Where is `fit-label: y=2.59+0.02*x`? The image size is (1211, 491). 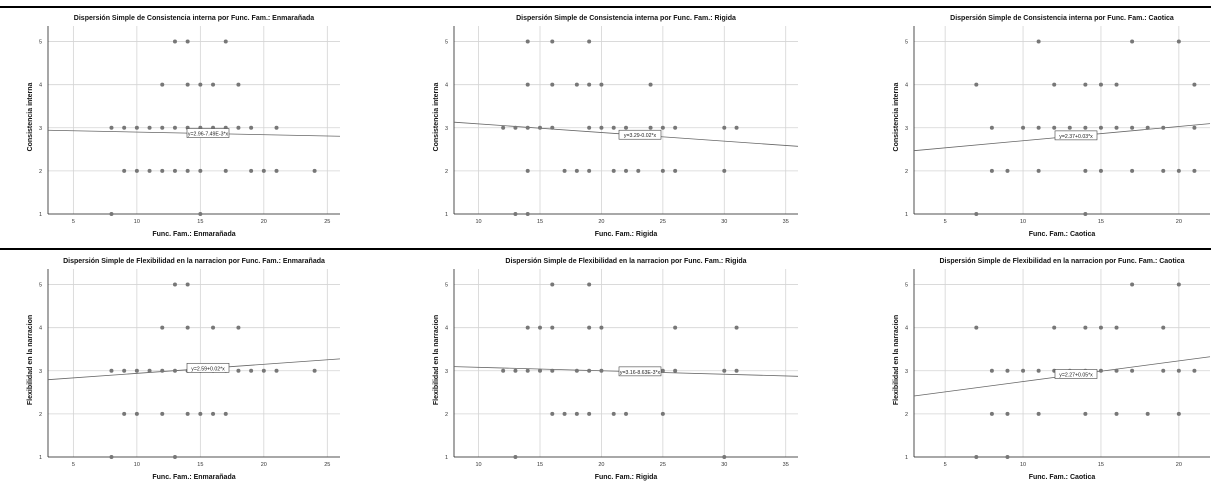 fit-label: y=2.59+0.02*x is located at coordinates (208, 367).